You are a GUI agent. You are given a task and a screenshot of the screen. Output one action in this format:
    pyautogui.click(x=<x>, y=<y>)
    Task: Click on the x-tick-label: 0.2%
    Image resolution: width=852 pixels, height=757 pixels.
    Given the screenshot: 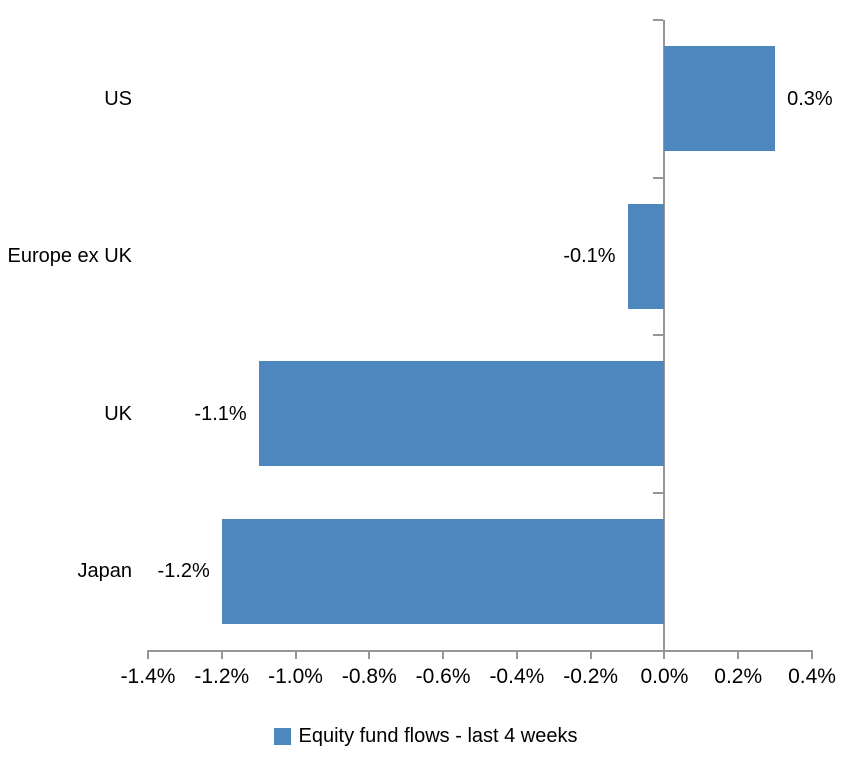 What is the action you would take?
    pyautogui.click(x=738, y=676)
    